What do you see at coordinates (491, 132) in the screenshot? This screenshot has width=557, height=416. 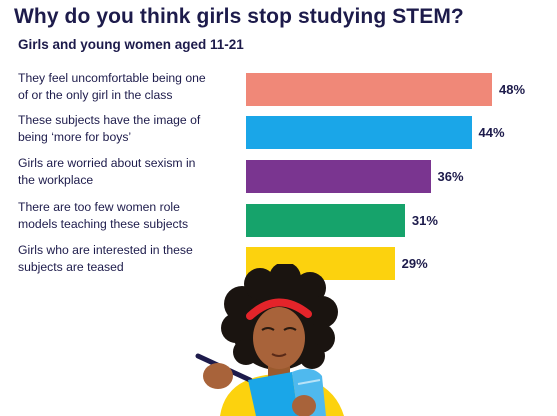 I see `value-label-2: 44%` at bounding box center [491, 132].